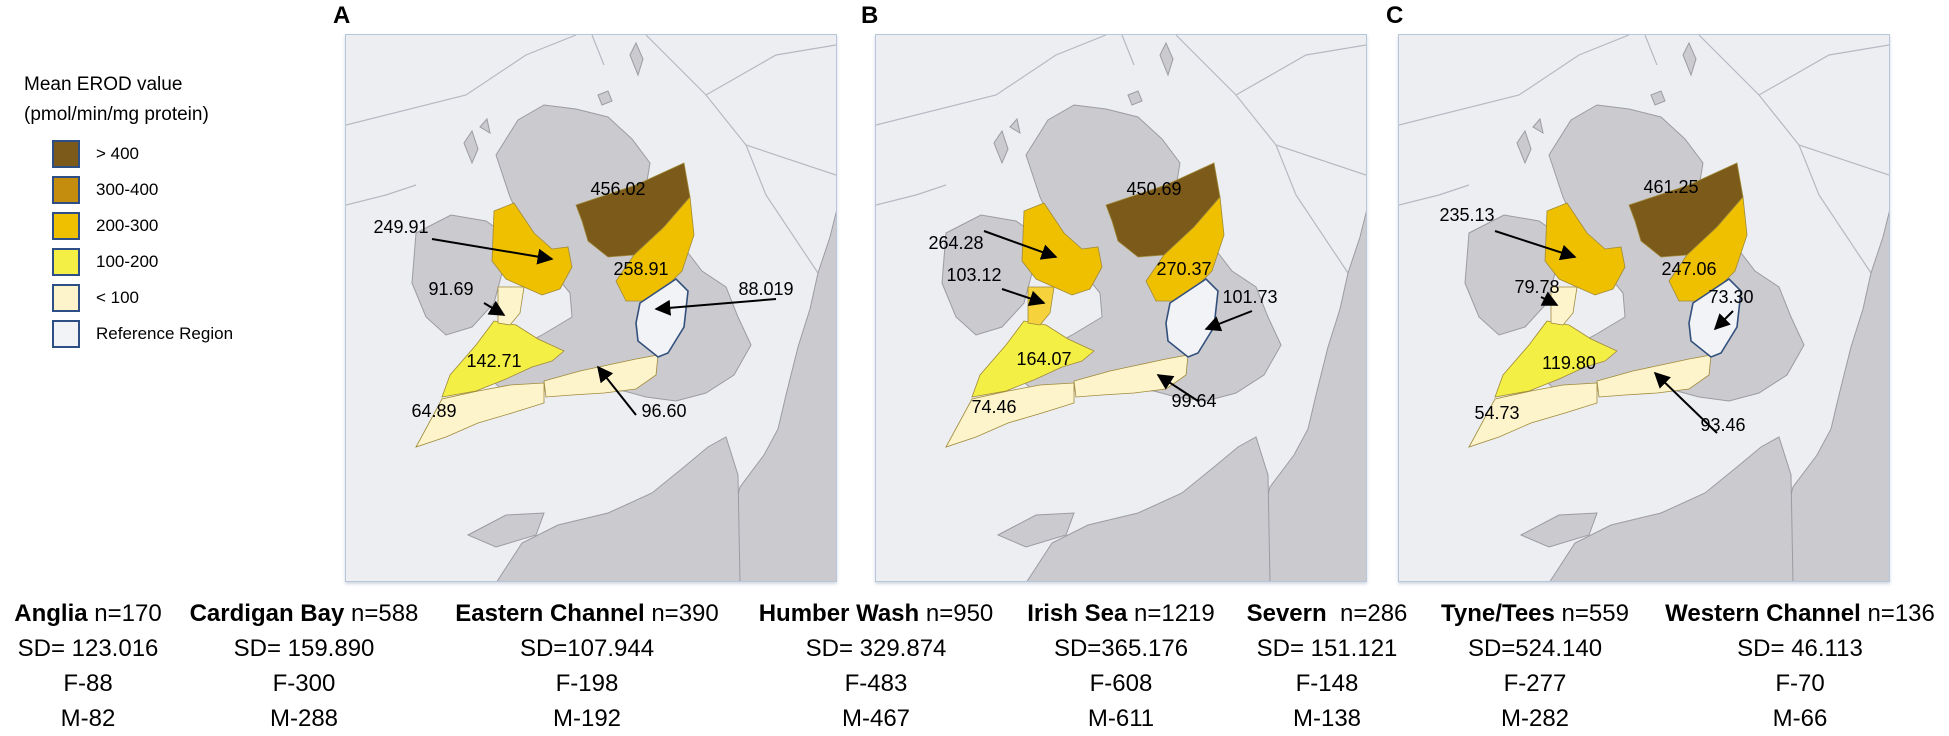 The width and height of the screenshot is (1949, 736). Describe the element at coordinates (1327, 666) in the screenshot. I see `stat-severn: Severn n=286 SD= 151.121 F-148 M-138` at that location.